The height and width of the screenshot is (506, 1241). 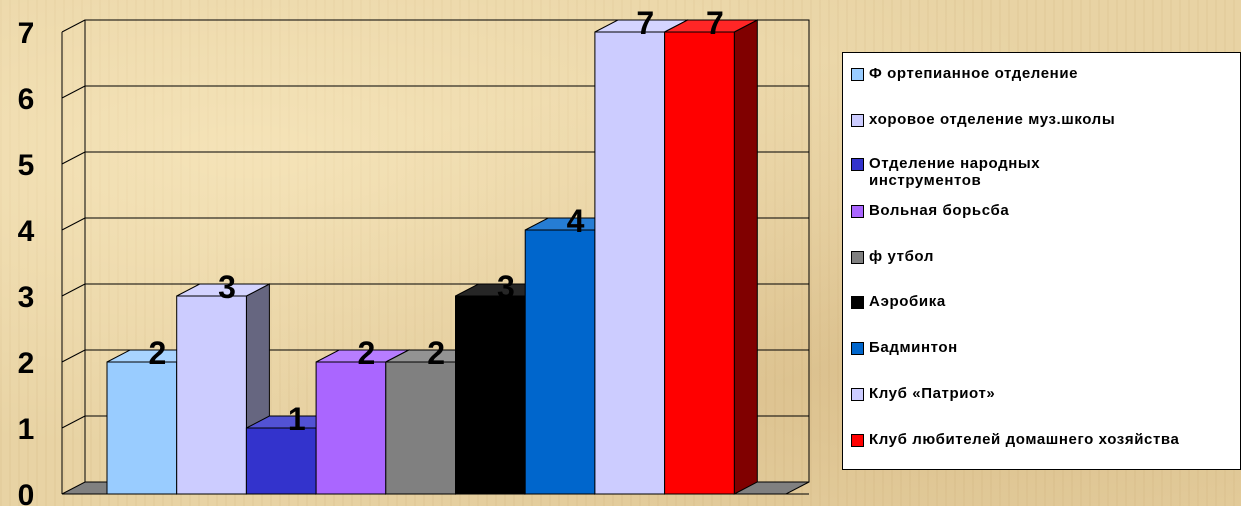 I want to click on legend-item: ф утбол, so click(x=1044, y=256).